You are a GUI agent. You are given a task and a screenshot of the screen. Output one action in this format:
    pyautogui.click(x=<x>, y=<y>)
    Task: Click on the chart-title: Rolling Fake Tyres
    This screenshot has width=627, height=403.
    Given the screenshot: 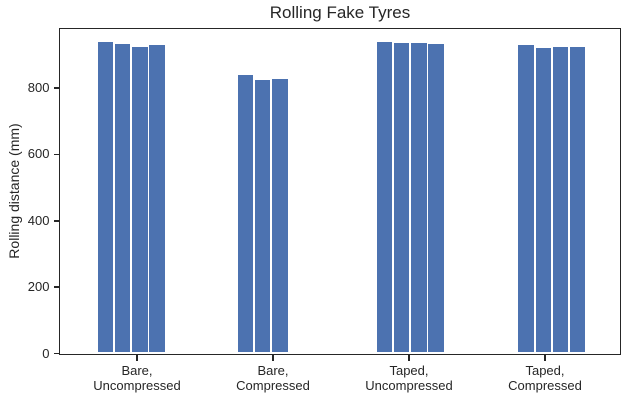 What is the action you would take?
    pyautogui.click(x=340, y=12)
    